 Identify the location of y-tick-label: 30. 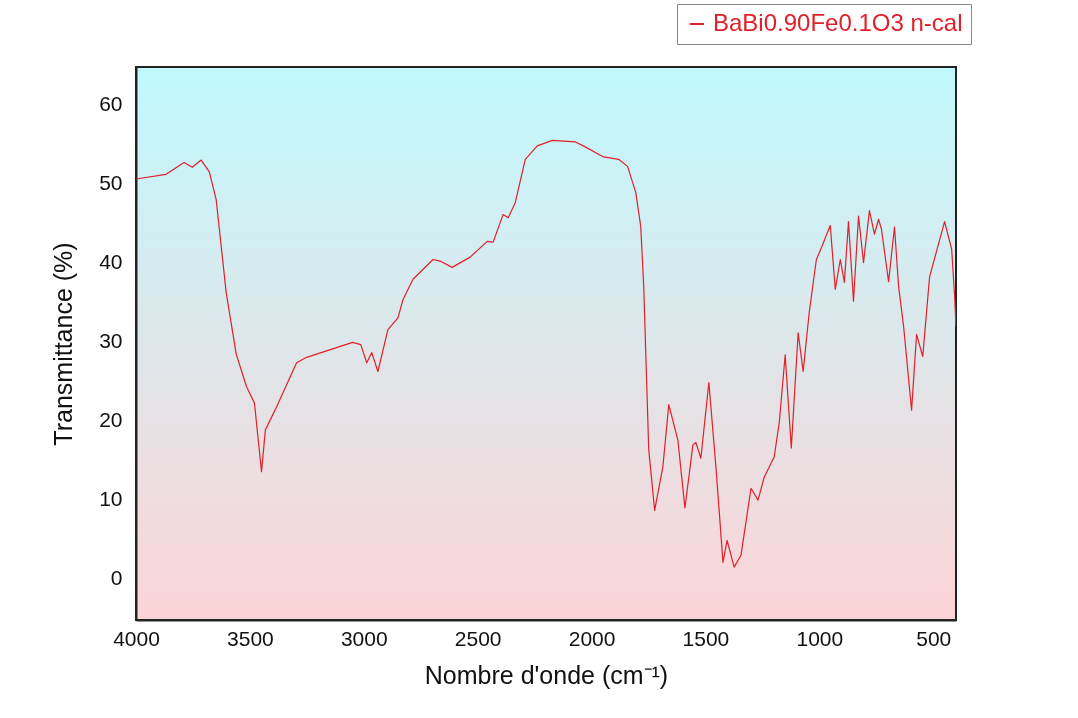
(111, 341).